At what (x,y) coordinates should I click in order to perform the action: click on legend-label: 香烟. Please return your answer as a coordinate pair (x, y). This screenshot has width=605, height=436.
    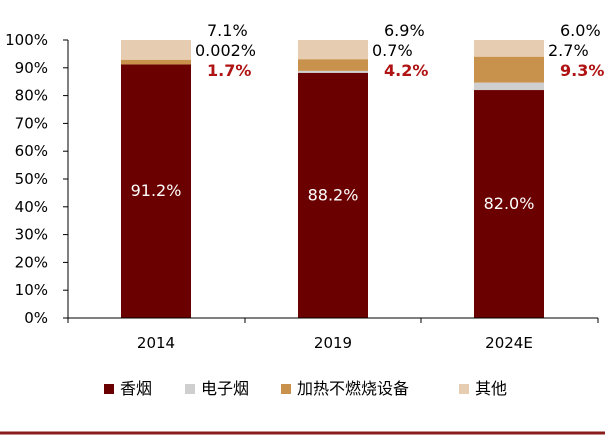
    Looking at the image, I should click on (136, 388).